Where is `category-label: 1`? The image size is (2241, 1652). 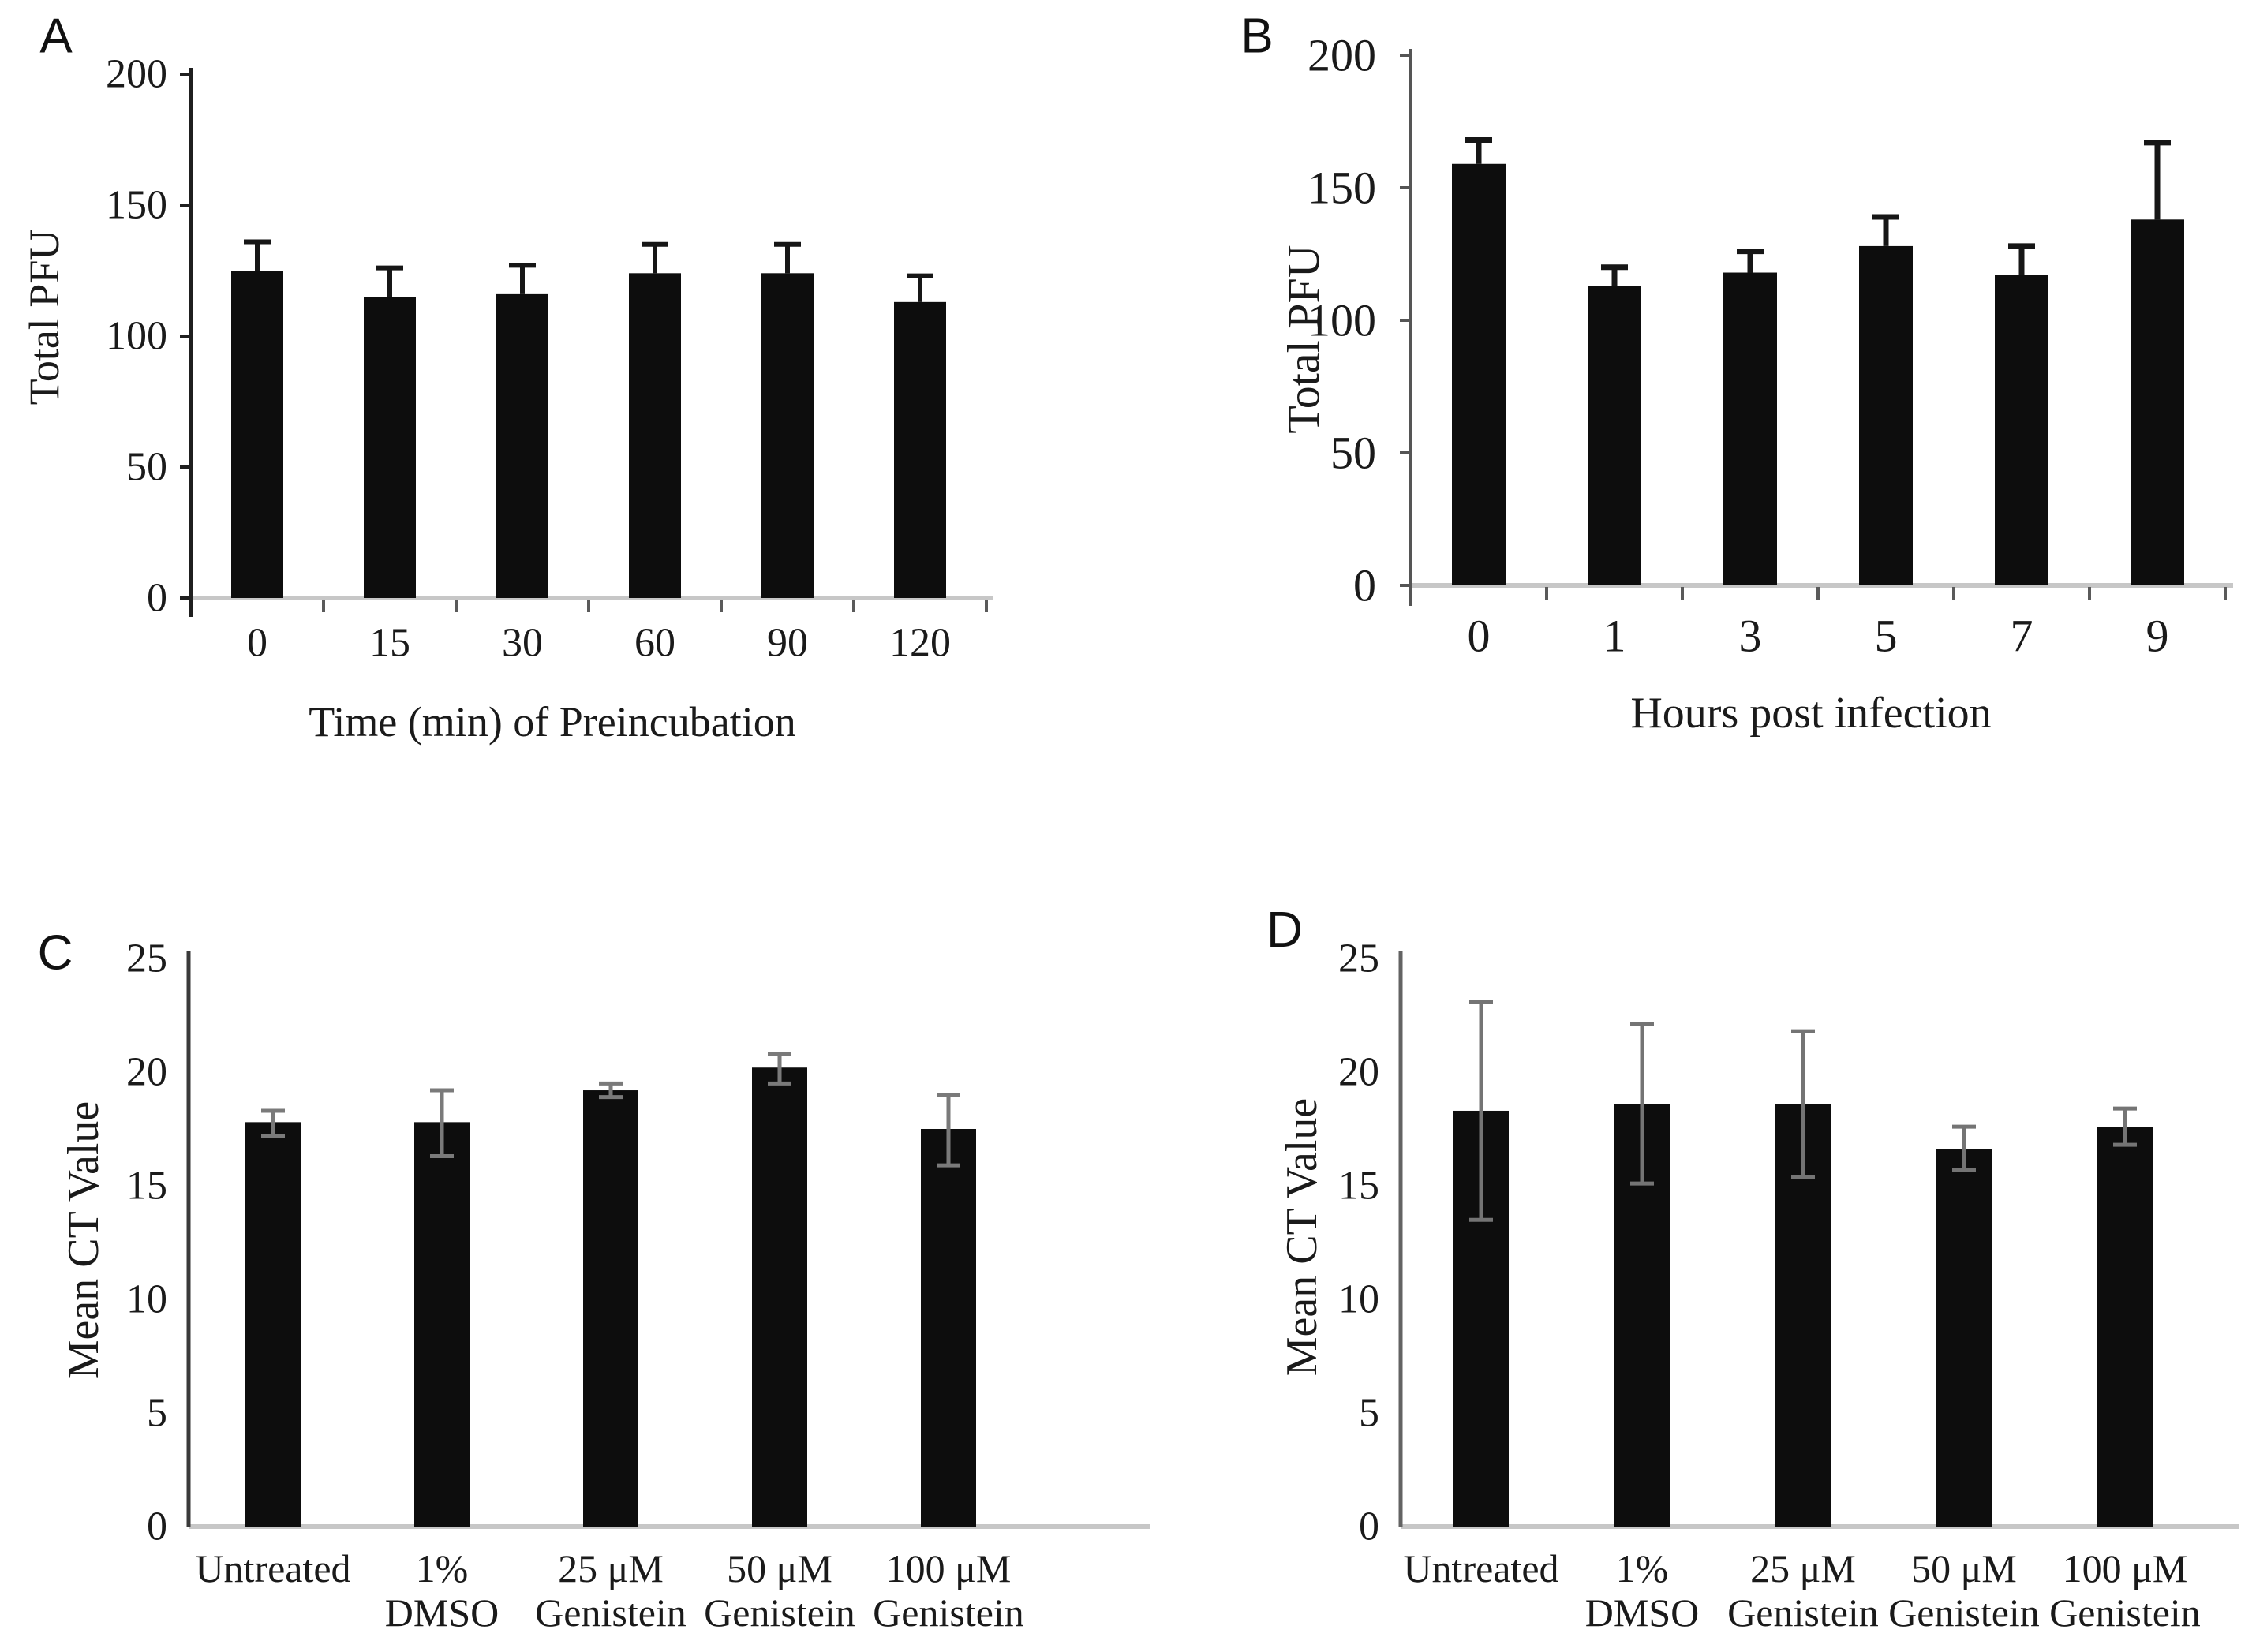
category-label: 1 is located at coordinates (1614, 636).